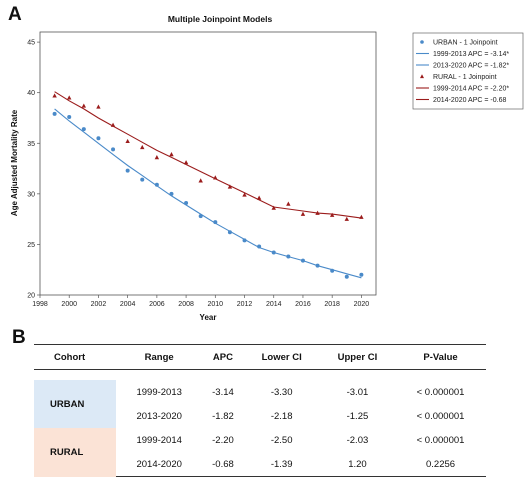  I want to click on x-tick-label: 2014, so click(274, 304).